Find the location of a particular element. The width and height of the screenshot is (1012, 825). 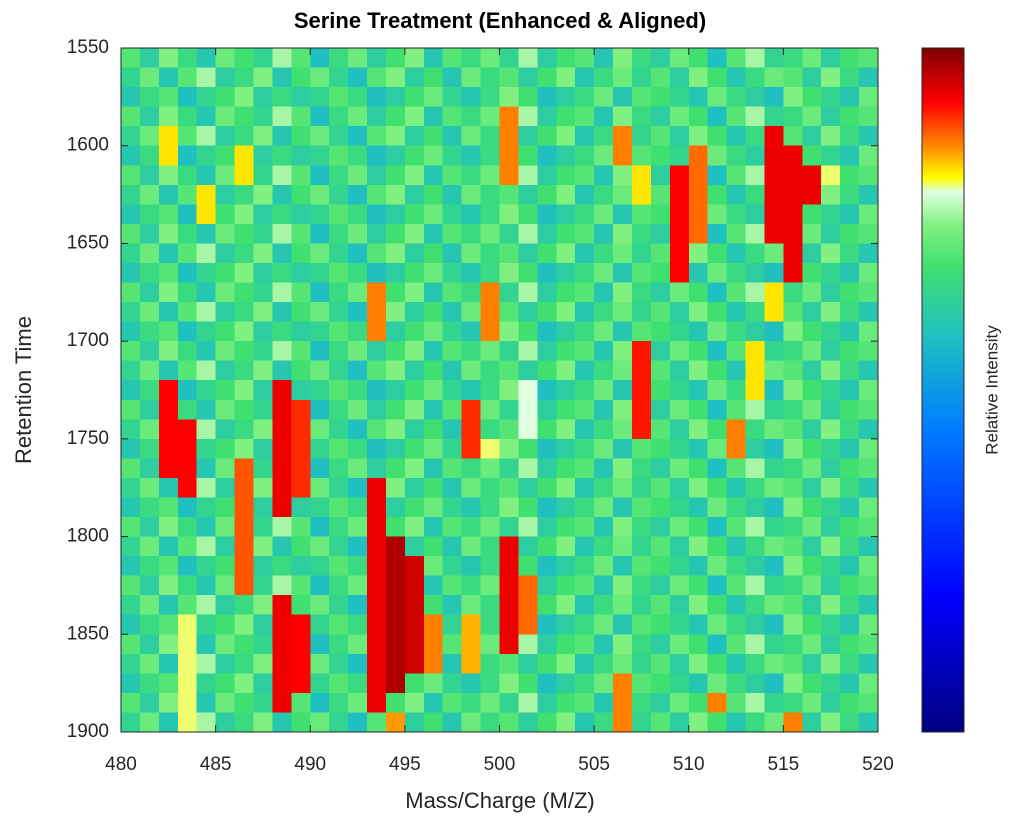

x-tick-label: 520 is located at coordinates (878, 764).